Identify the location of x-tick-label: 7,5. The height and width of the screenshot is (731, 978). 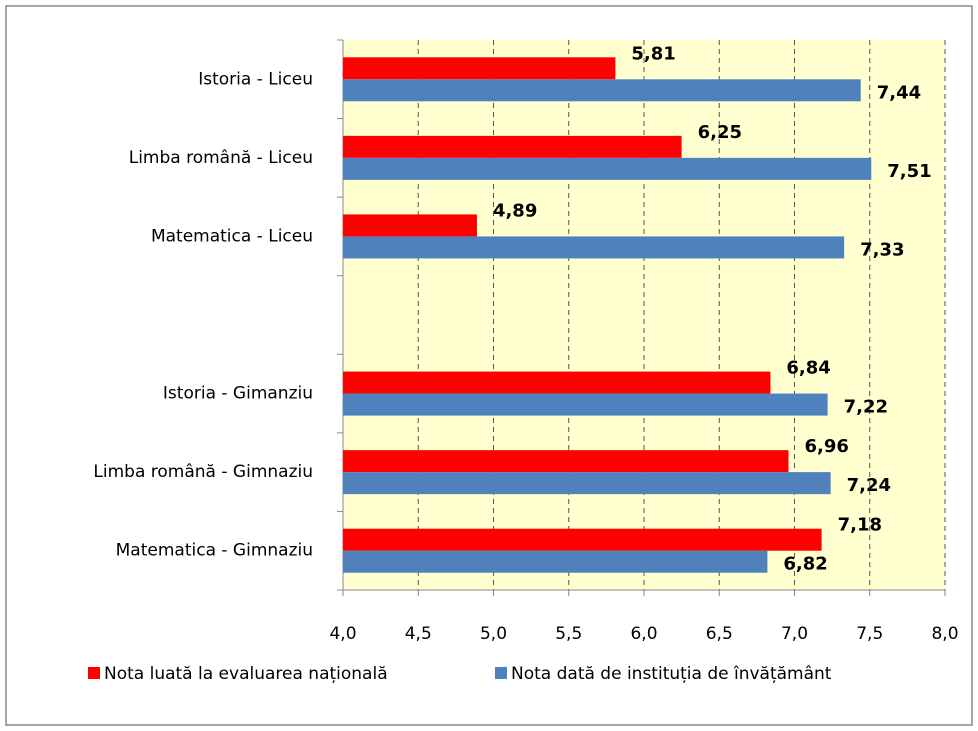
(869, 634).